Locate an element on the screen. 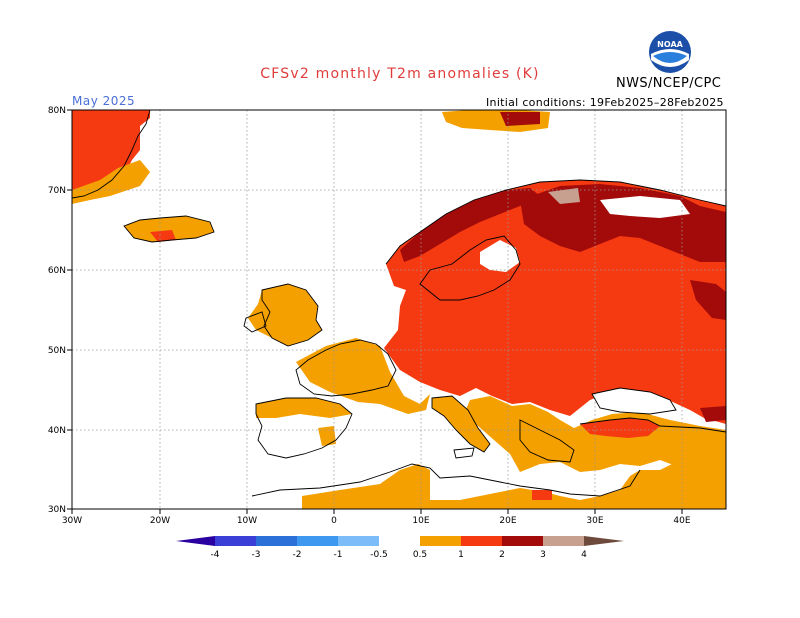 The image size is (800, 618). colorbar-label: -1 is located at coordinates (338, 555).